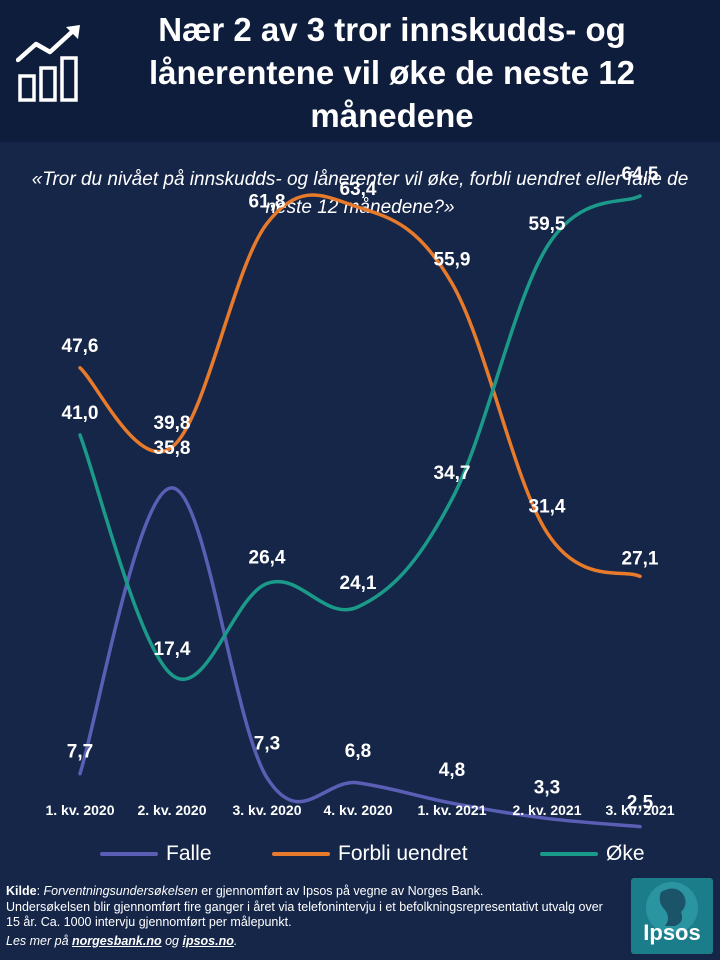  Describe the element at coordinates (640, 803) in the screenshot. I see `data-label-s0-p6: 2,5` at that location.